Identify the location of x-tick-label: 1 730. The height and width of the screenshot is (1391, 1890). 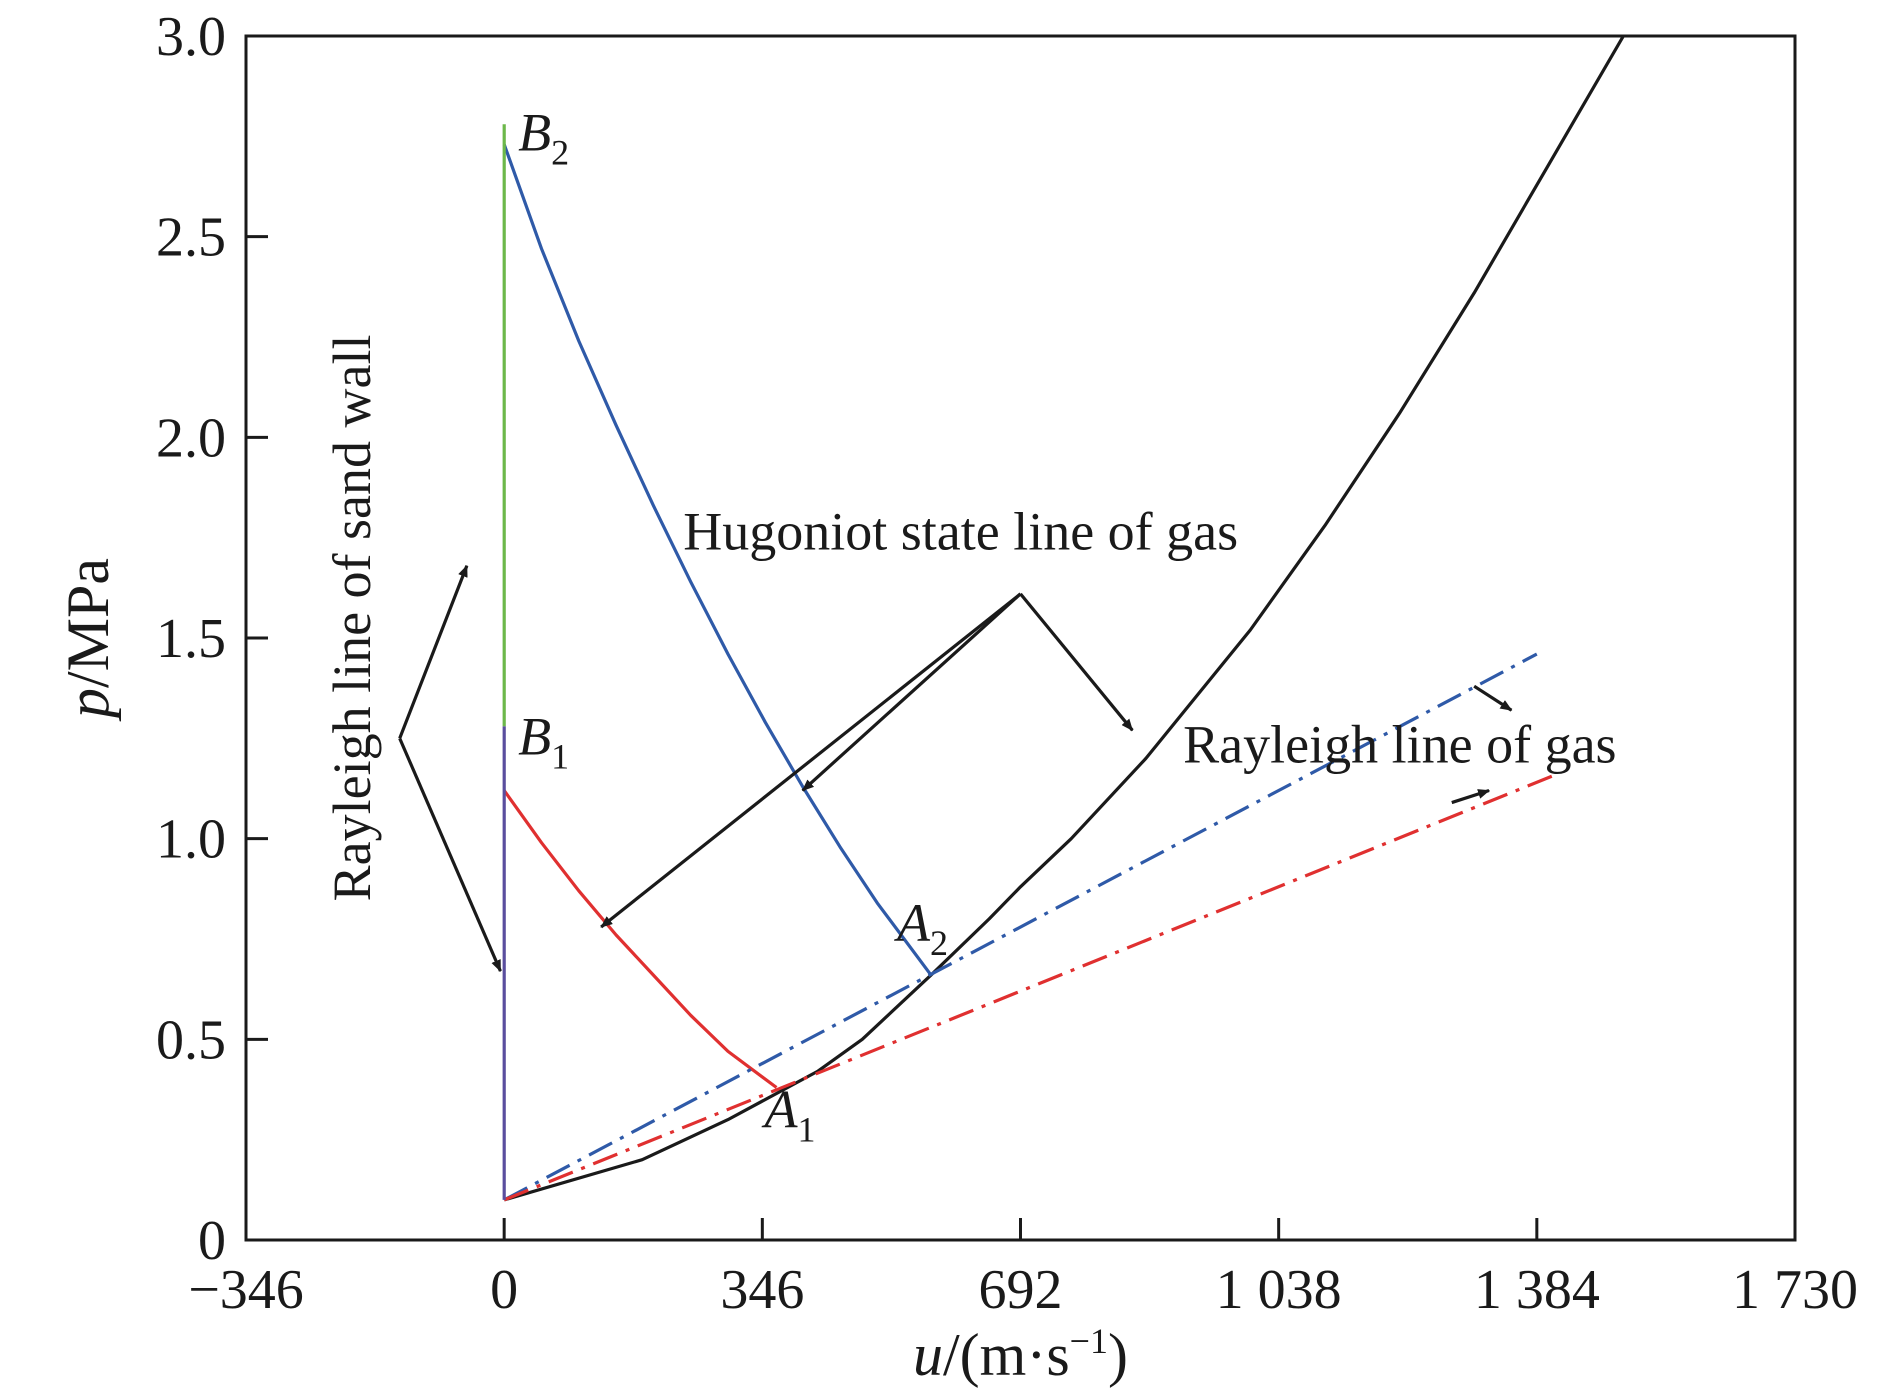
(1795, 1290).